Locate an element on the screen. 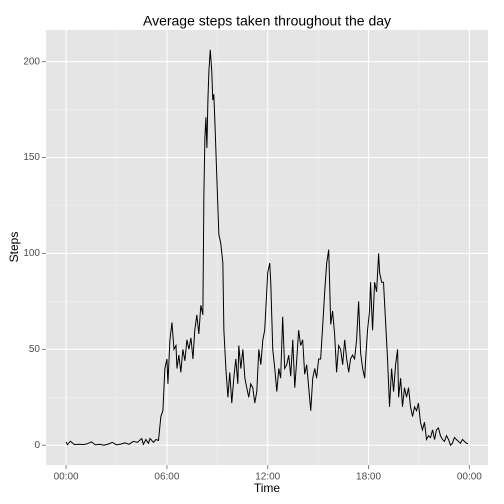 The image size is (504, 504). x-axis-title: Time is located at coordinates (267, 488).